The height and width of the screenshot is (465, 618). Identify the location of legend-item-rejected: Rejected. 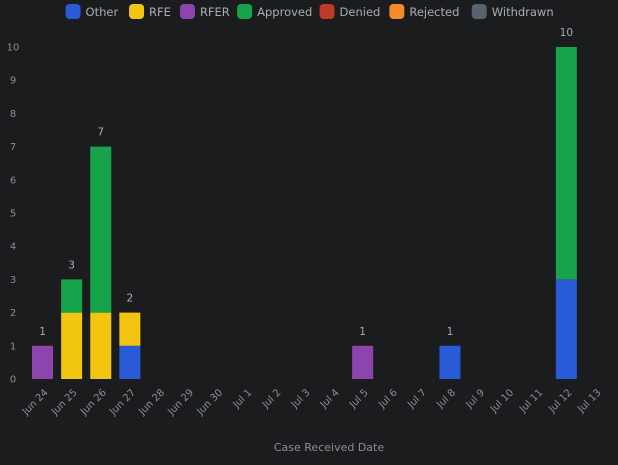
(424, 11).